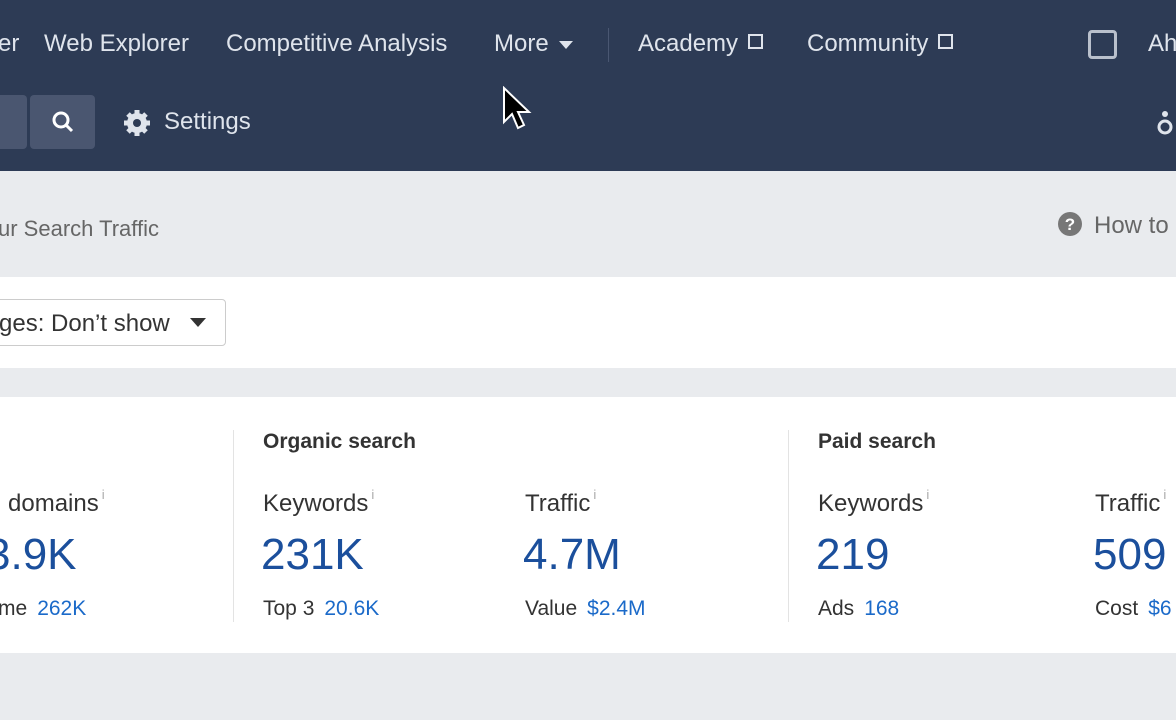 This screenshot has height=720, width=1176. What do you see at coordinates (13, 122) in the screenshot?
I see `dropdown-button` at bounding box center [13, 122].